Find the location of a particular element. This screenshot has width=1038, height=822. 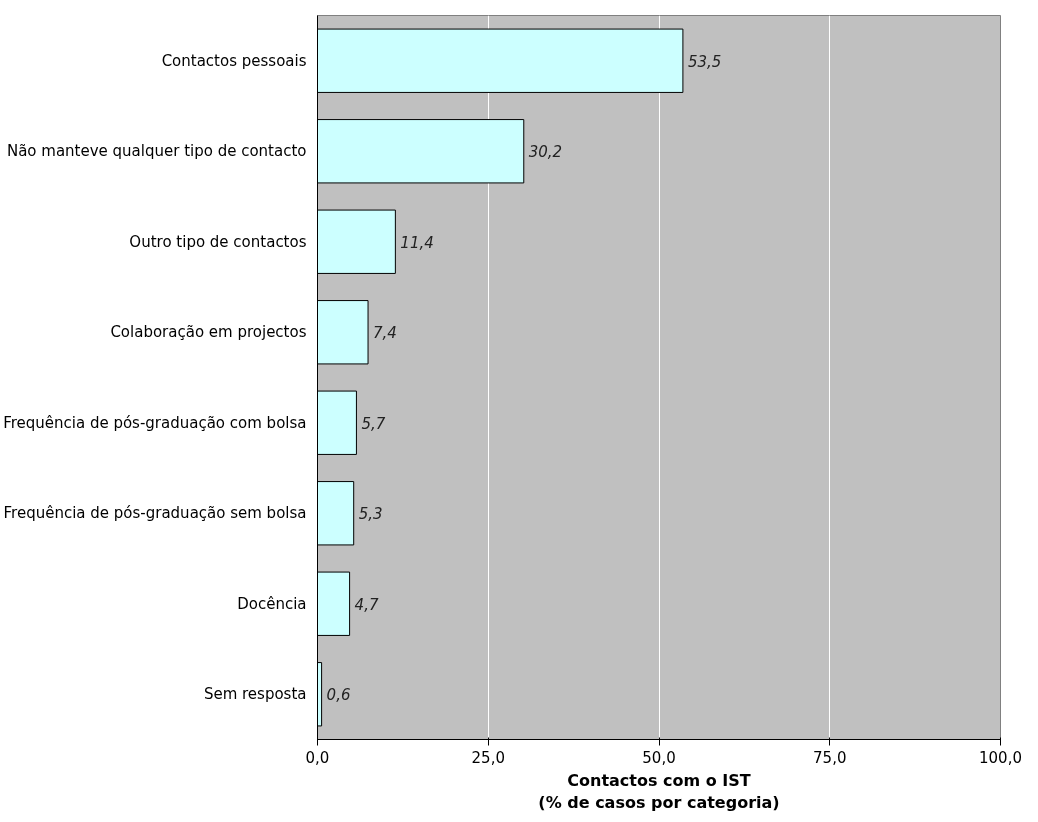

data-label: 4,7 is located at coordinates (366, 604).